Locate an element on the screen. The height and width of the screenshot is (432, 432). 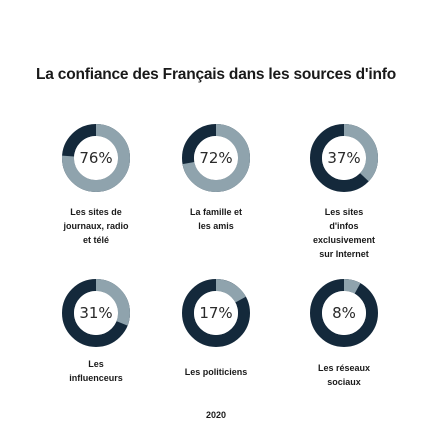
donut-chart: 37% is located at coordinates (344, 158).